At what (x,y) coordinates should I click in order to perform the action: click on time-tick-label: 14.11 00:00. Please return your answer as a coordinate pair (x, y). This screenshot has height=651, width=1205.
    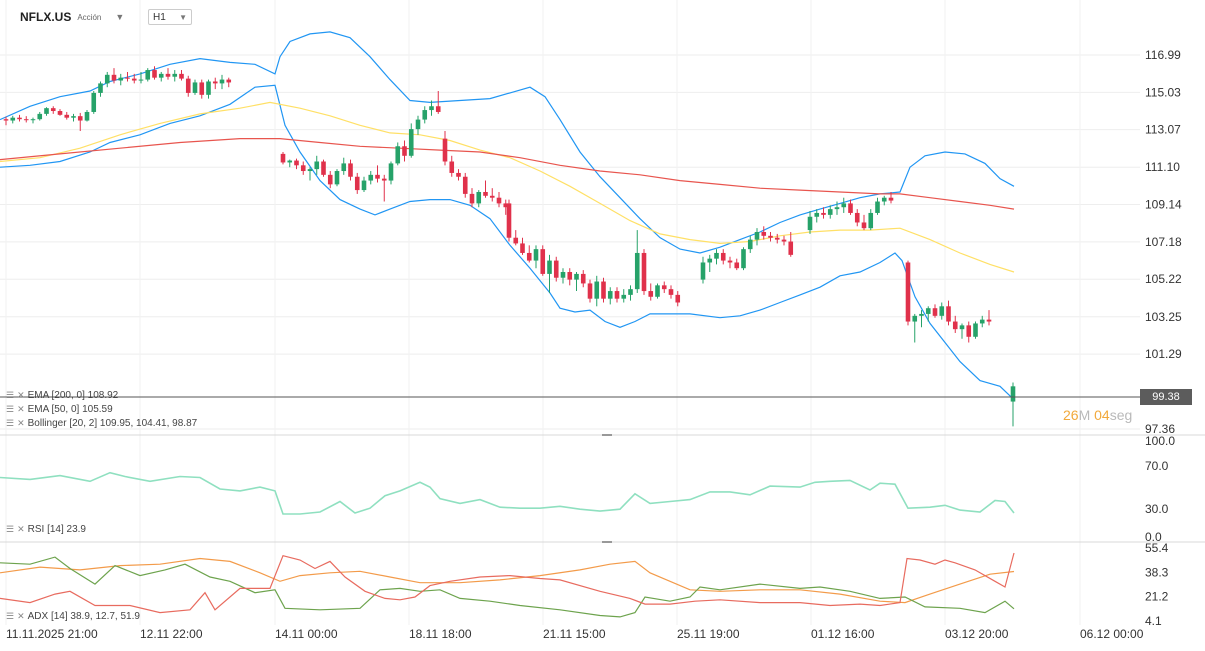
    Looking at the image, I should click on (306, 634).